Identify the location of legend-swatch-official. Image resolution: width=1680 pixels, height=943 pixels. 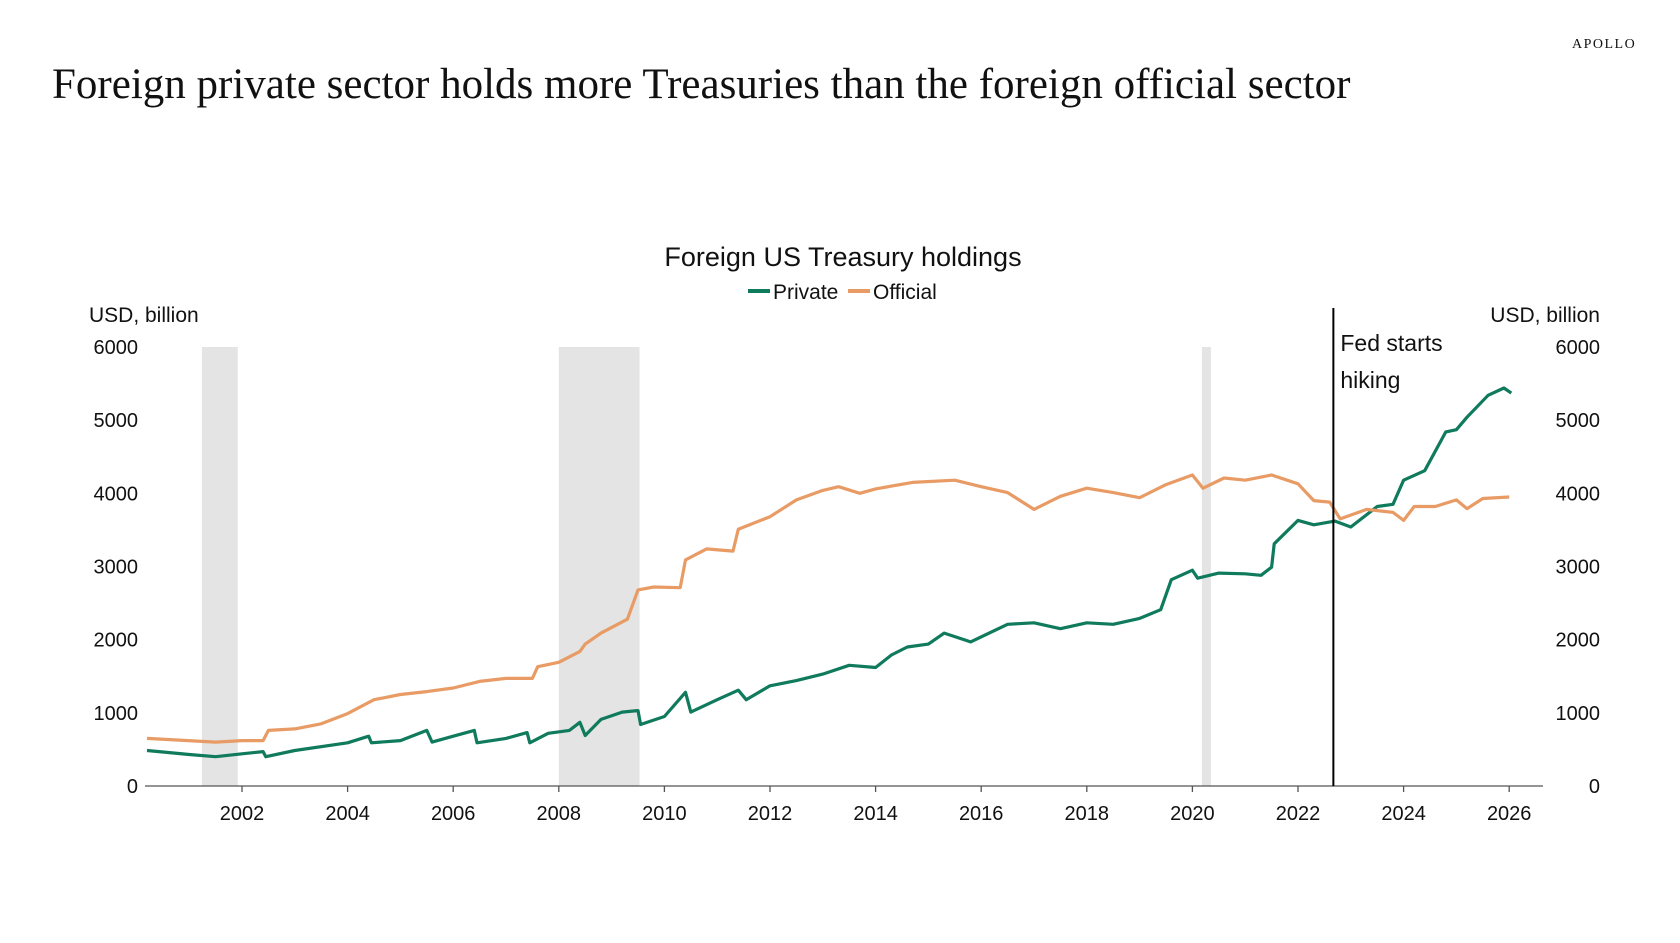
(859, 291).